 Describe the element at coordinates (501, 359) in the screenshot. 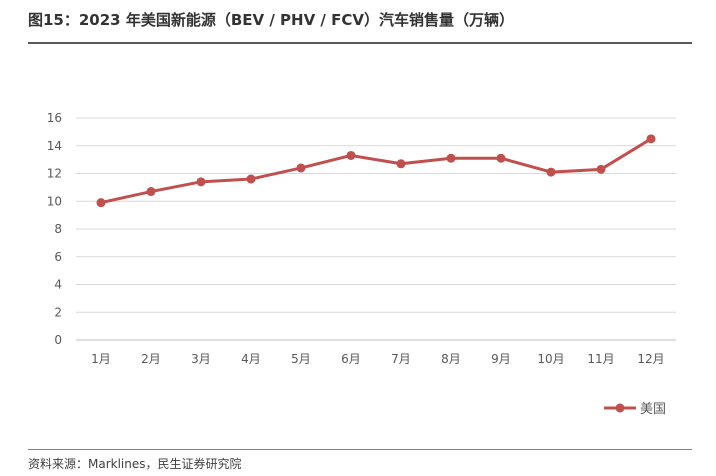

I see `x-tick-label: 9月` at that location.